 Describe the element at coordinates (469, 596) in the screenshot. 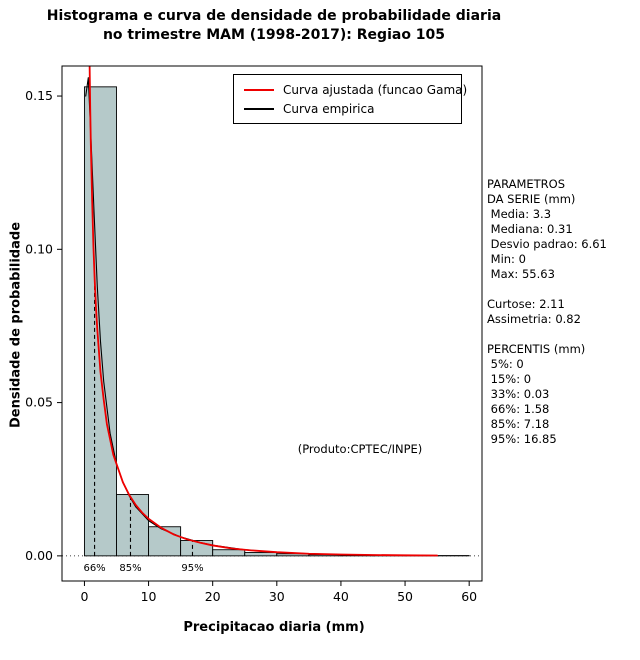

I see `svg-text: 60` at that location.